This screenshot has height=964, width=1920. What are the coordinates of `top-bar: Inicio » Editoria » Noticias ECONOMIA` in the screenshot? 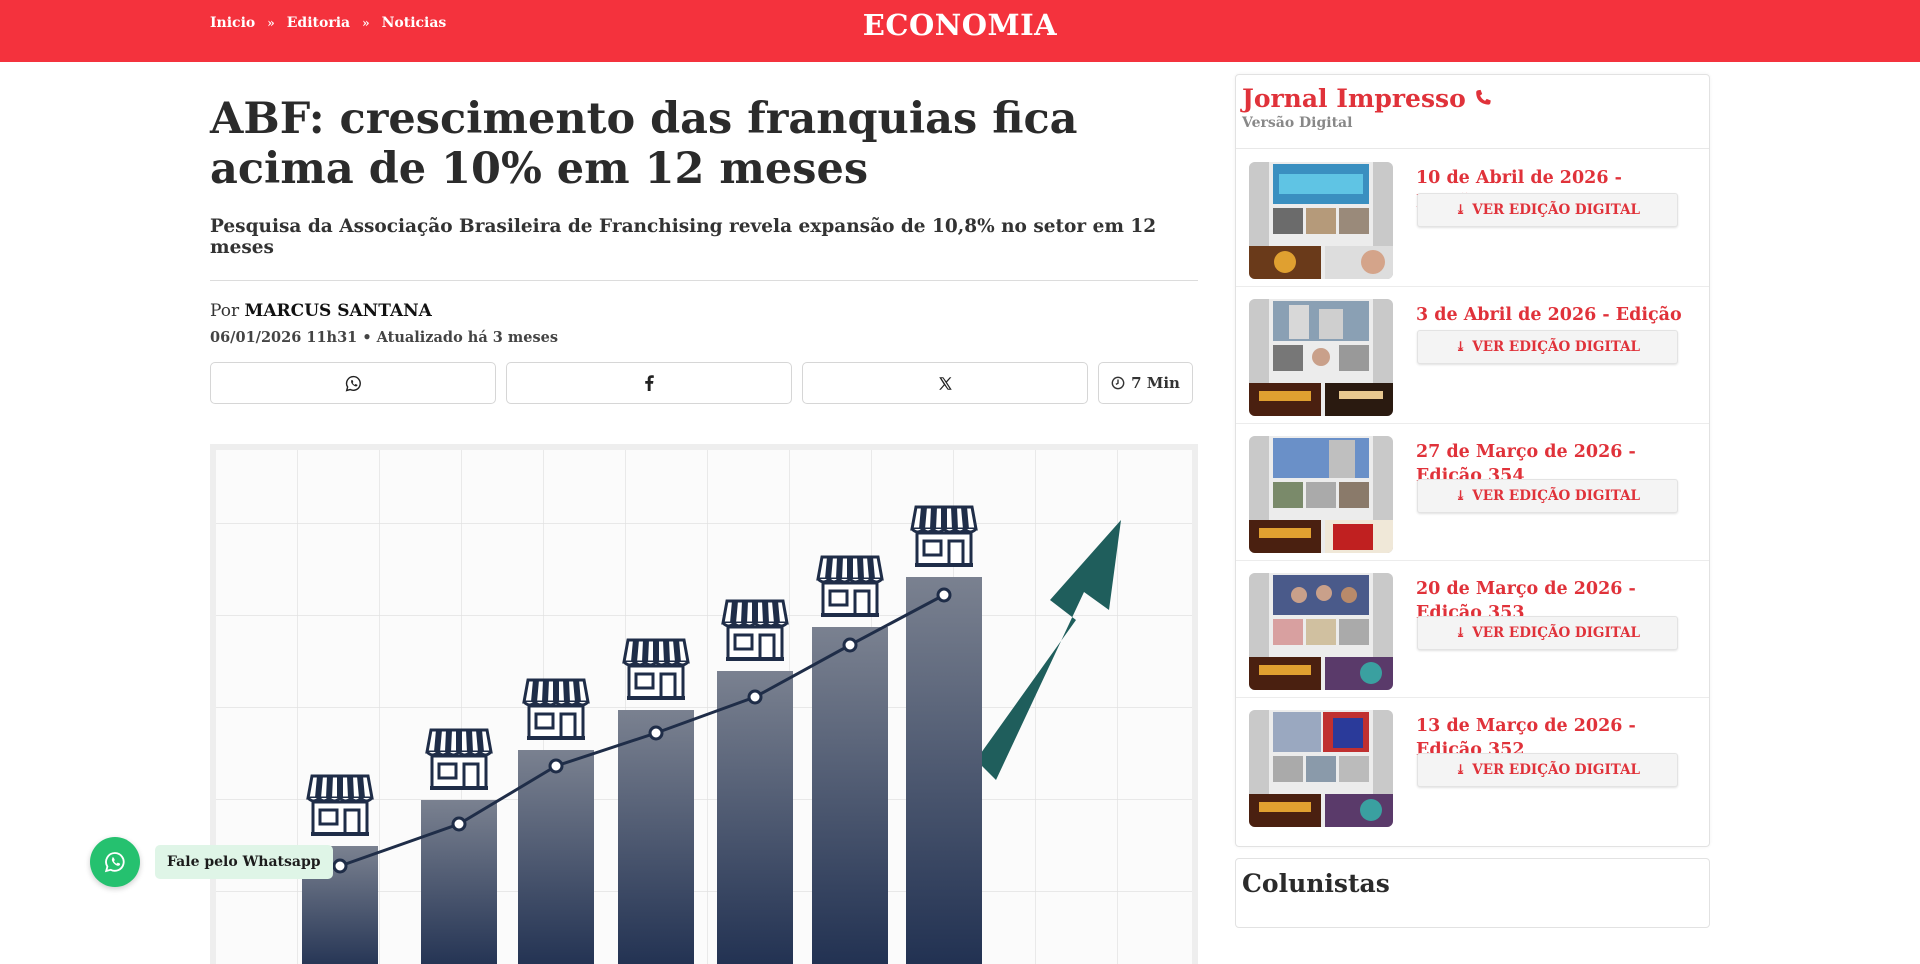 It's located at (960, 31).